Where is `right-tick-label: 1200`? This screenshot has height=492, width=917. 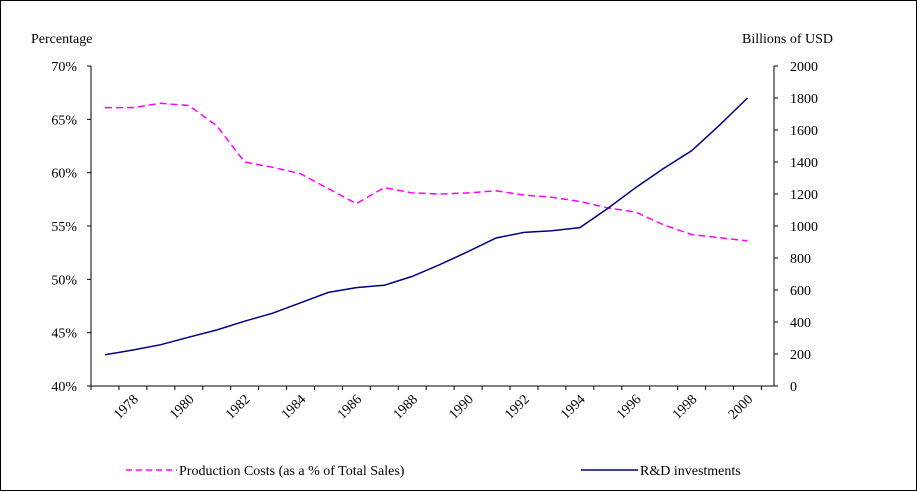
right-tick-label: 1200 is located at coordinates (804, 195).